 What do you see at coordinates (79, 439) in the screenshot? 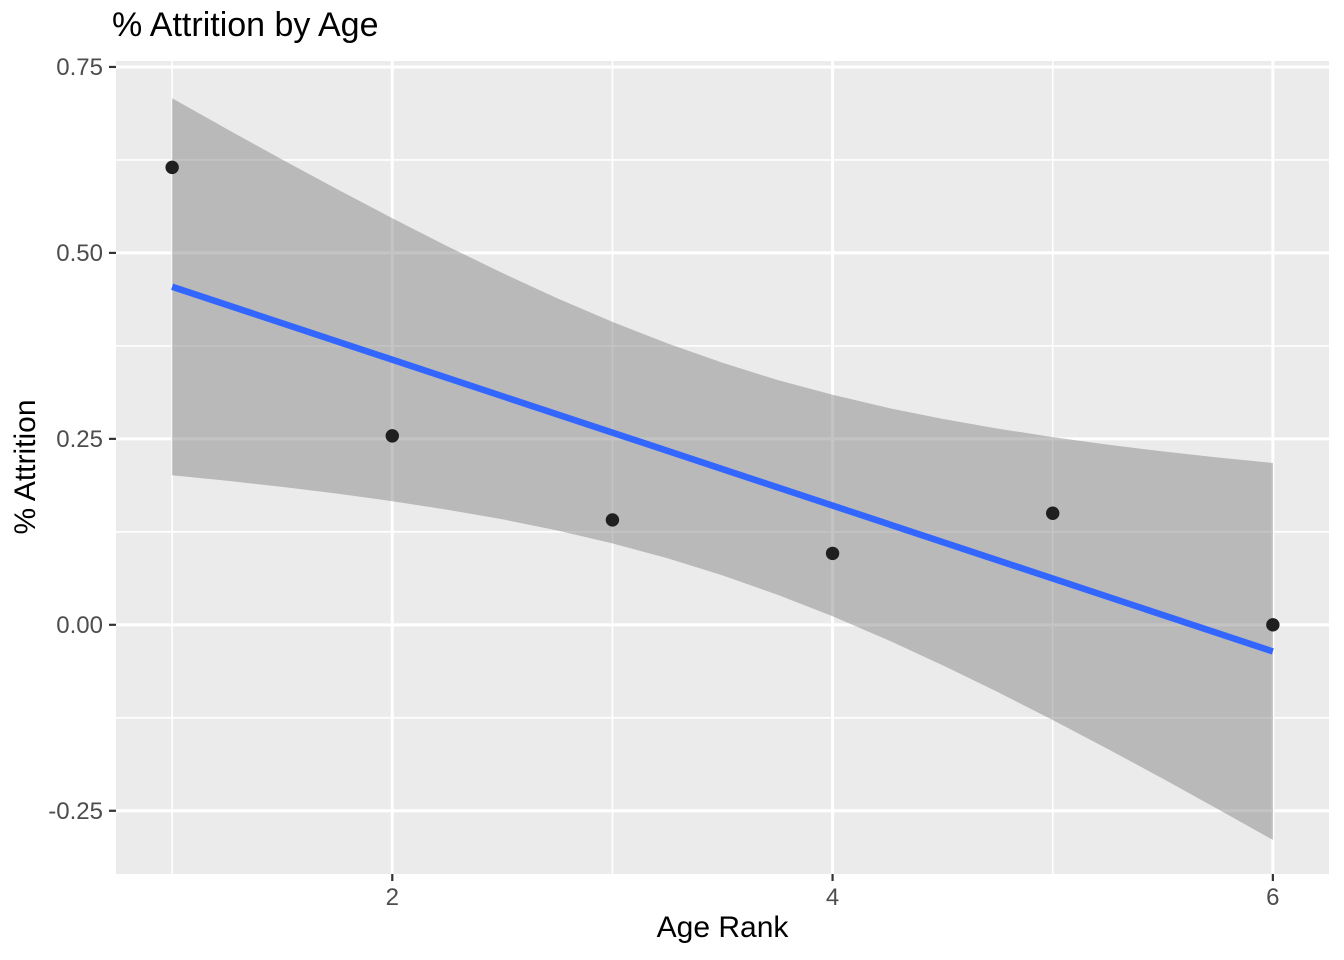
I see `y-tick-label: 0.25` at bounding box center [79, 439].